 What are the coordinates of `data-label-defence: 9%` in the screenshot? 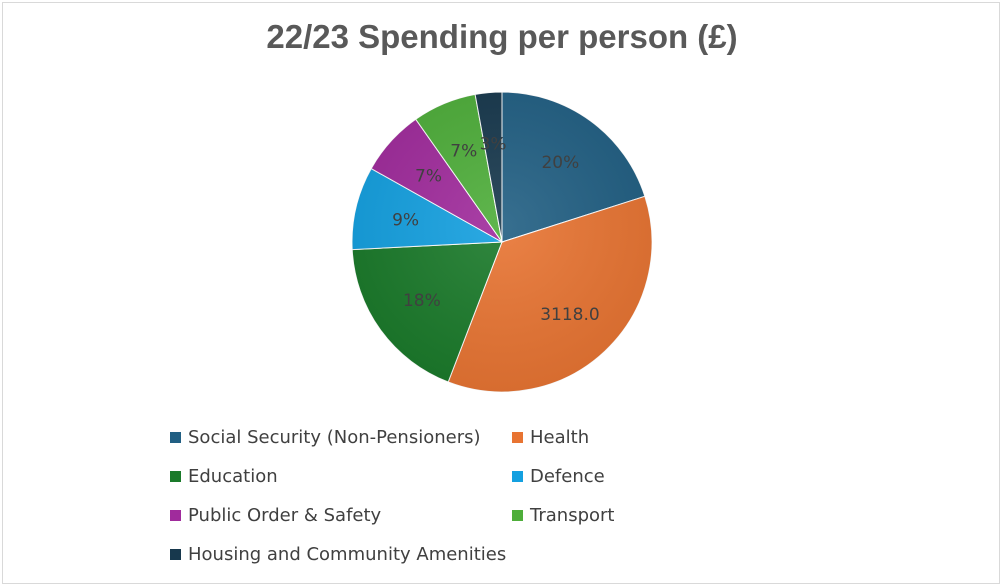 It's located at (405, 220).